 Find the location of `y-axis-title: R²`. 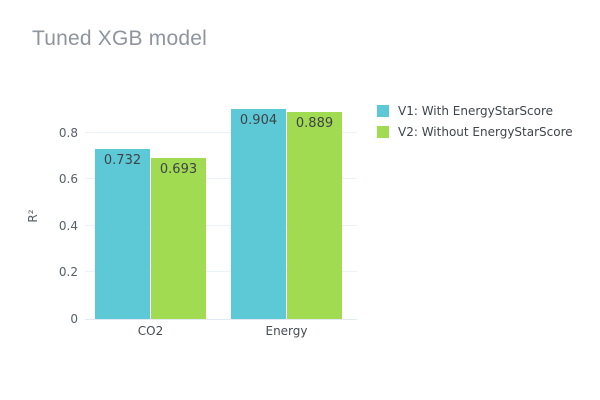

y-axis-title: R² is located at coordinates (33, 216).